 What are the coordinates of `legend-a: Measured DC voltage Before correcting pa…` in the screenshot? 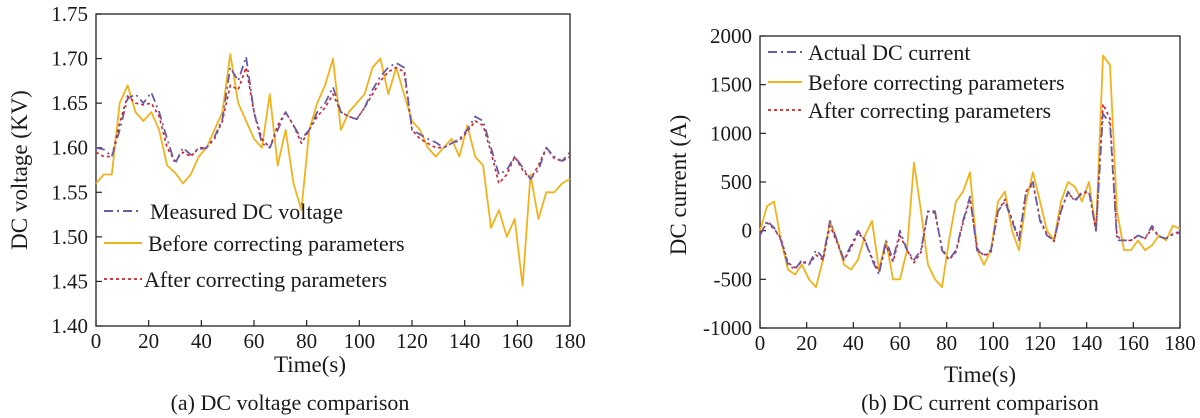 It's located at (254, 245).